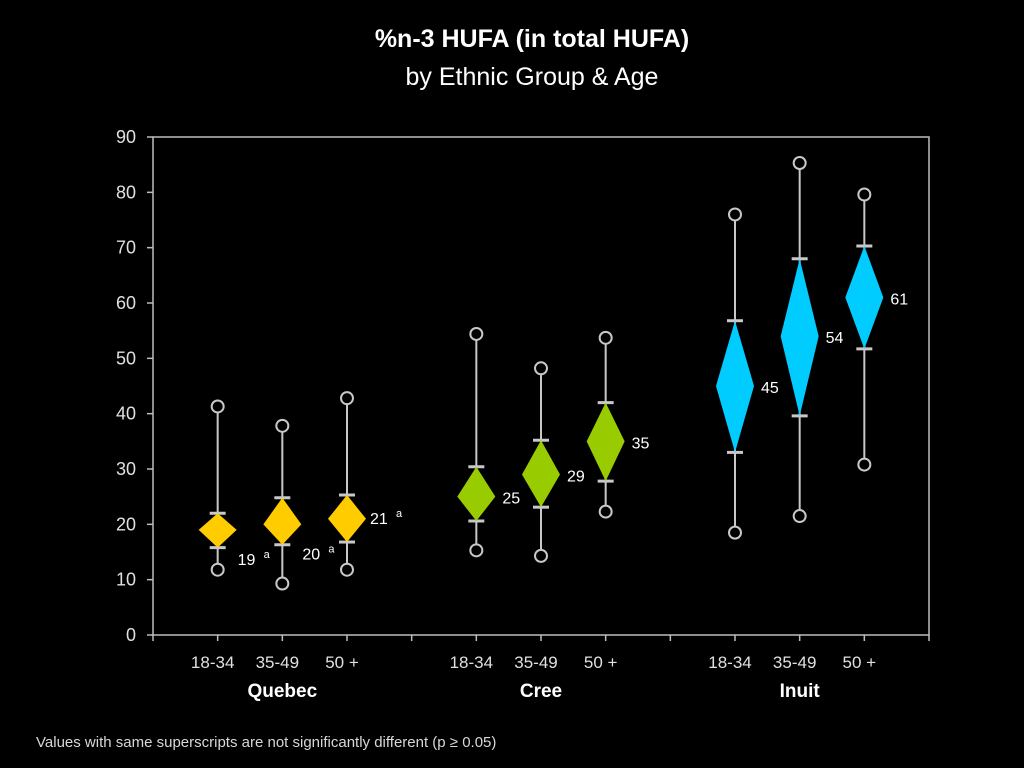 This screenshot has width=1024, height=768. Describe the element at coordinates (511, 499) in the screenshot. I see `value-label: 25` at that location.